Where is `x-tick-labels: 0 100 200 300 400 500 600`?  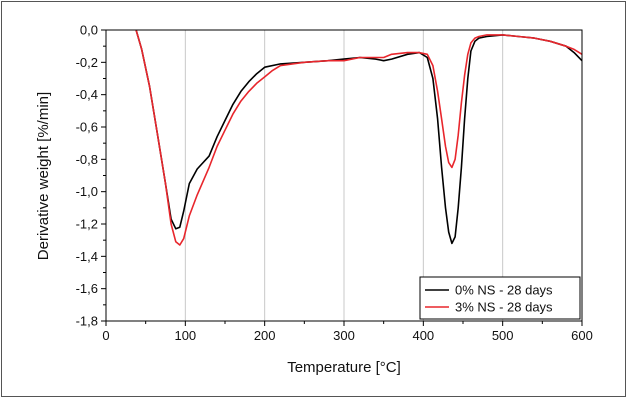 x-tick-labels: 0 100 200 300 400 500 600 is located at coordinates (347, 335).